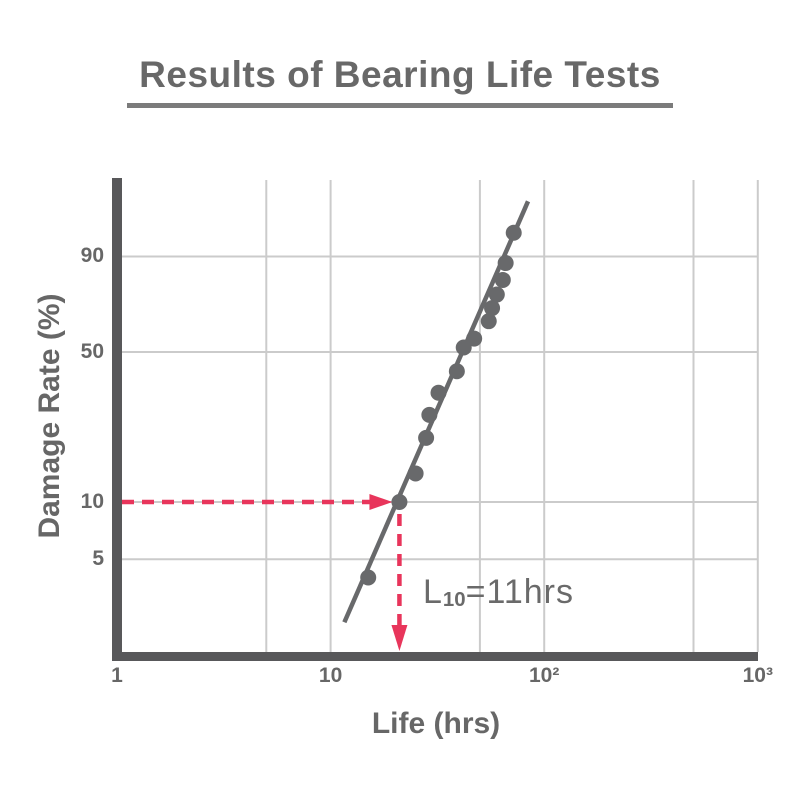 This screenshot has height=800, width=800. What do you see at coordinates (98, 559) in the screenshot?
I see `y-tick-label: 5` at bounding box center [98, 559].